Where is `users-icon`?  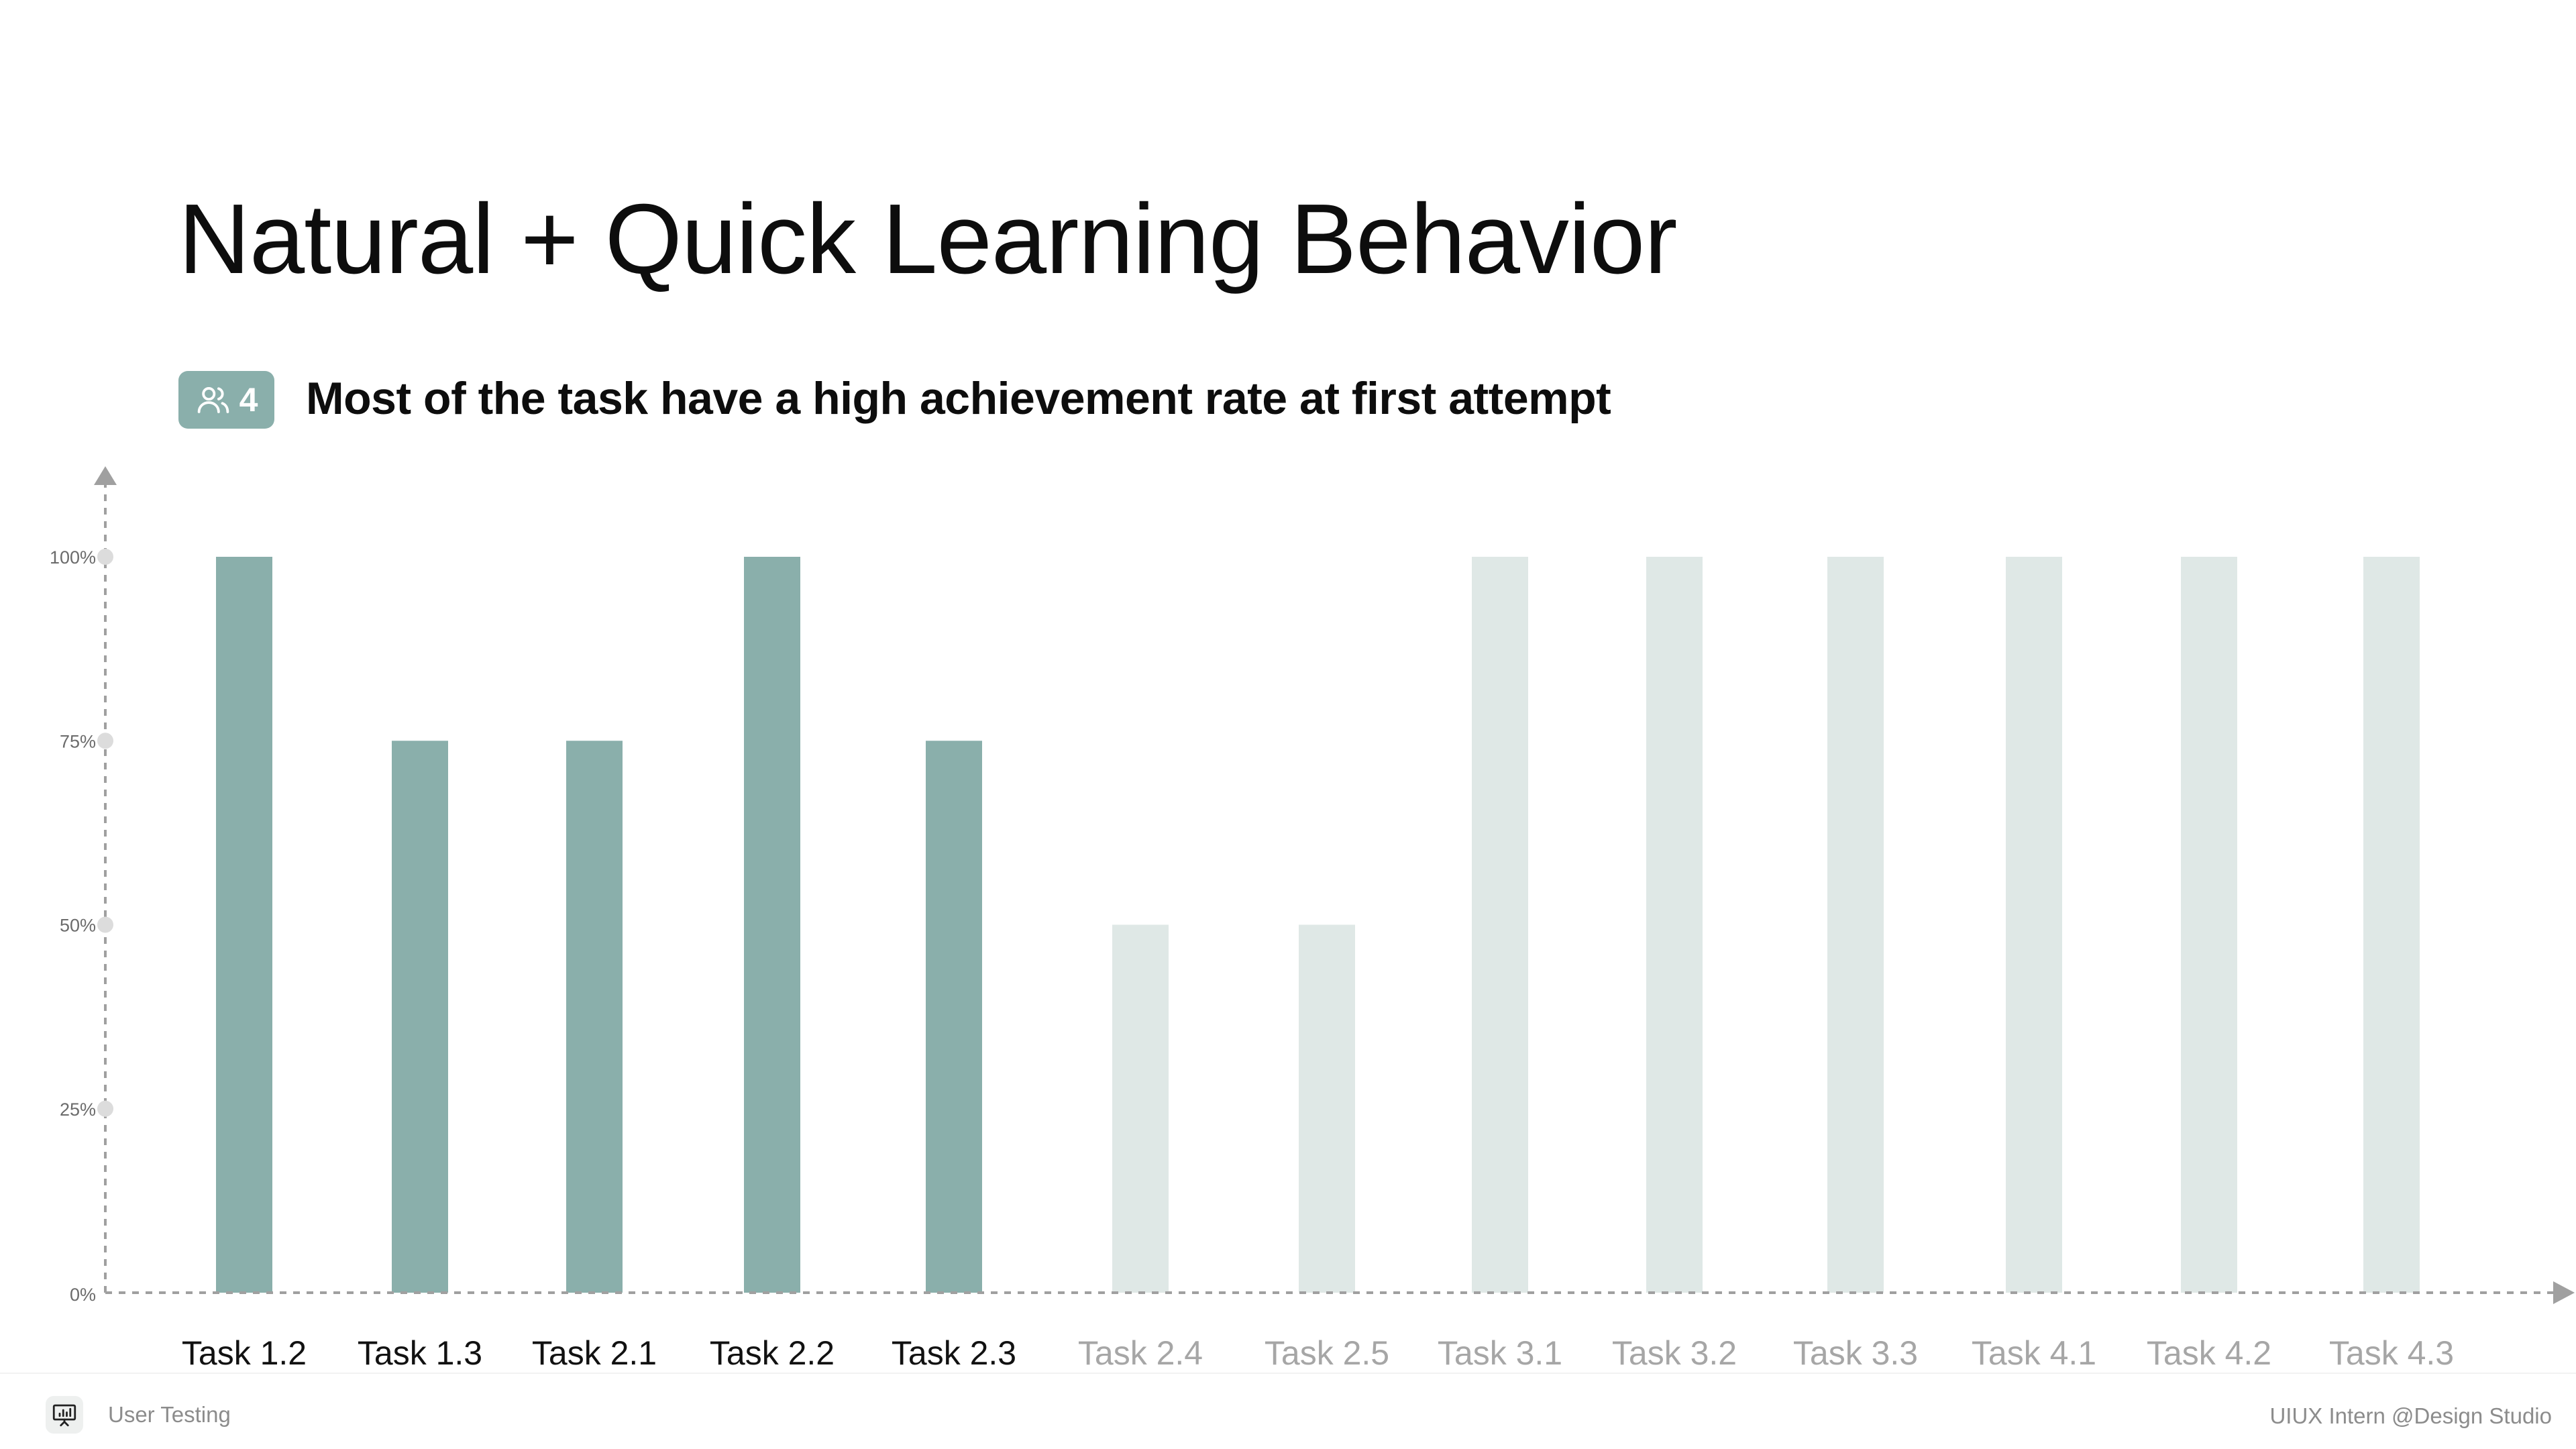 users-icon is located at coordinates (213, 400).